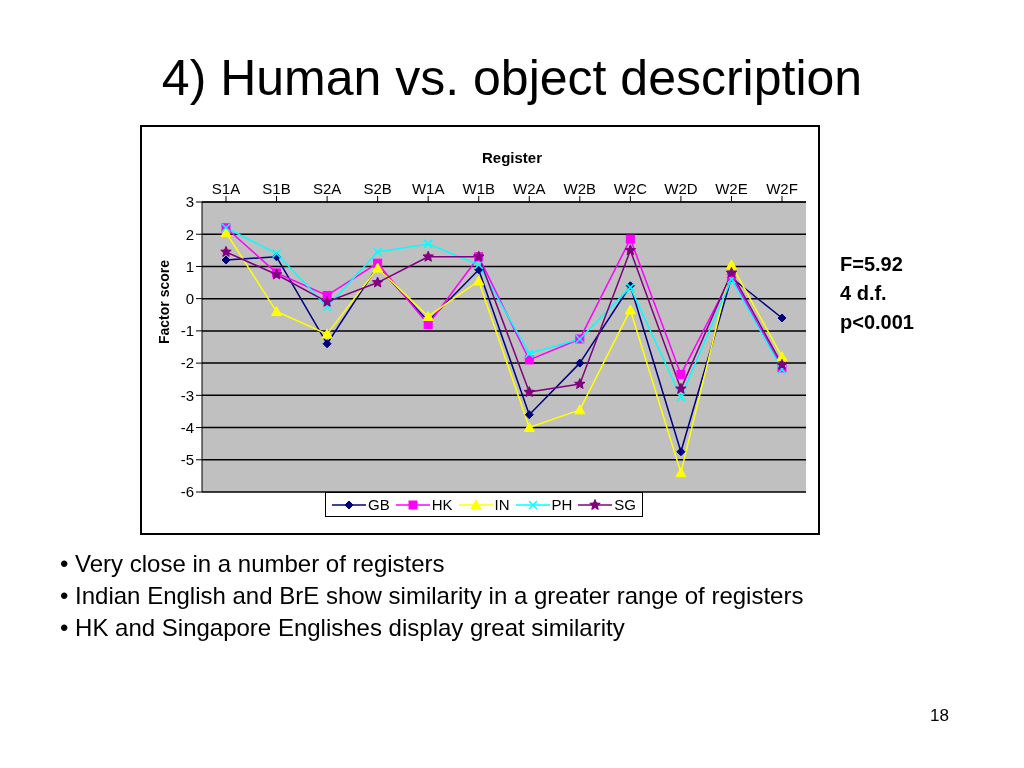 The image size is (1024, 768). What do you see at coordinates (164, 302) in the screenshot?
I see `y-axis-title: Factor score` at bounding box center [164, 302].